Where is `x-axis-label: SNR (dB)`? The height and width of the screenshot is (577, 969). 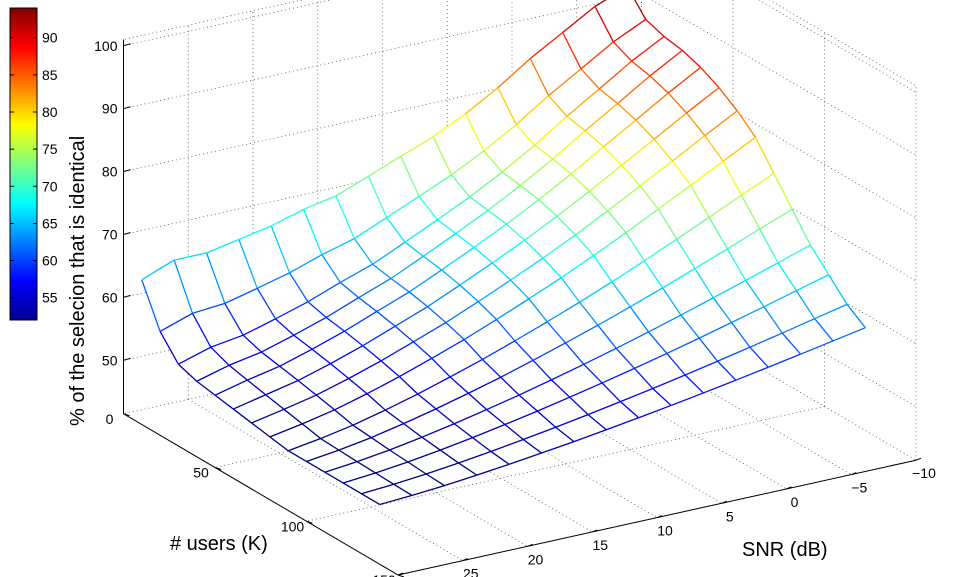
x-axis-label: SNR (dB) is located at coordinates (785, 550).